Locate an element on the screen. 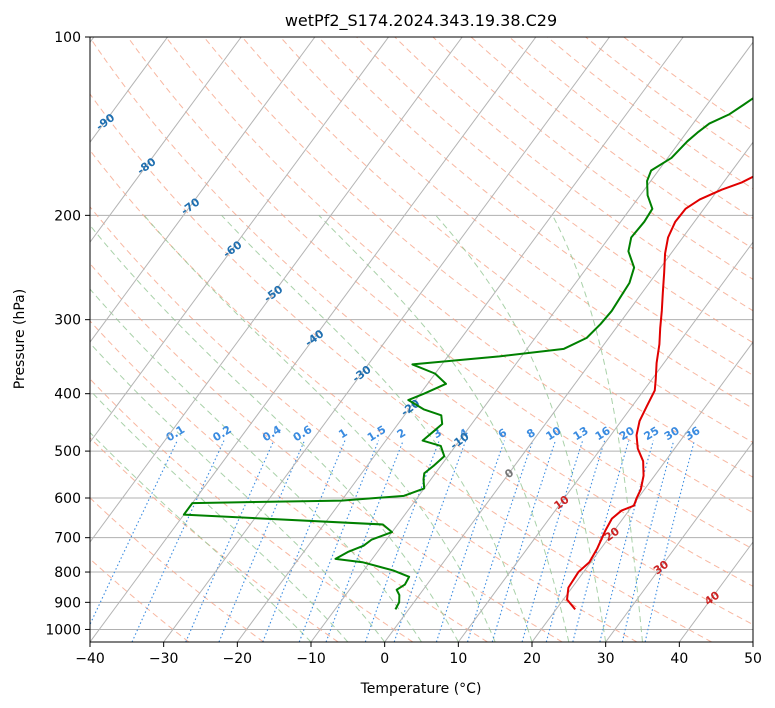  y-tick-label: 100 is located at coordinates (67, 38).